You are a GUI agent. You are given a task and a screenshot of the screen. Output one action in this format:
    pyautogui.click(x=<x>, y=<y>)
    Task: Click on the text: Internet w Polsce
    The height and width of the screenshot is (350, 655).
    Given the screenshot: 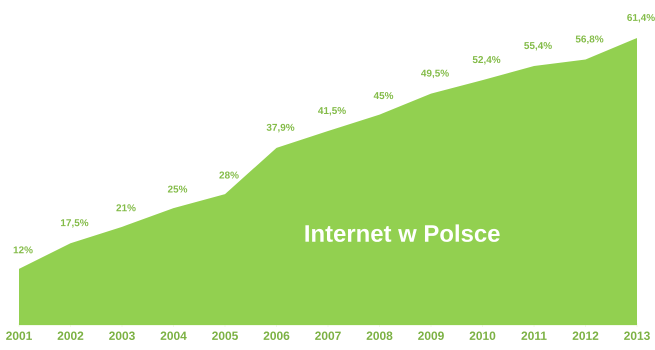 What is the action you would take?
    pyautogui.click(x=402, y=233)
    